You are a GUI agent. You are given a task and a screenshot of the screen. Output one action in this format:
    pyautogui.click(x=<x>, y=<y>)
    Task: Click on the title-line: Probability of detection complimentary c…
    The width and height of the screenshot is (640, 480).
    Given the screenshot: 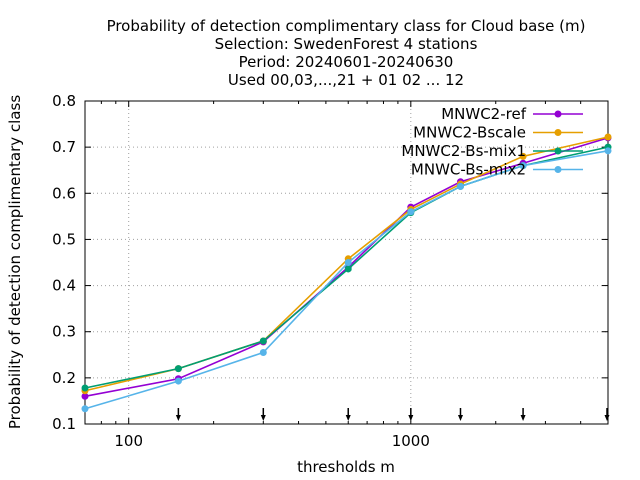 What is the action you would take?
    pyautogui.click(x=346, y=26)
    